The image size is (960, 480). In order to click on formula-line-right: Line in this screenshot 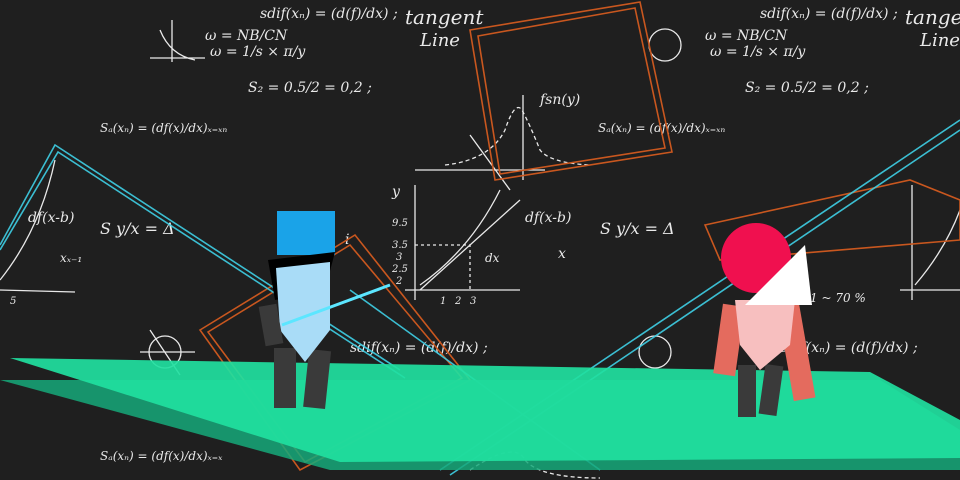, I will do `click(939, 40)`.